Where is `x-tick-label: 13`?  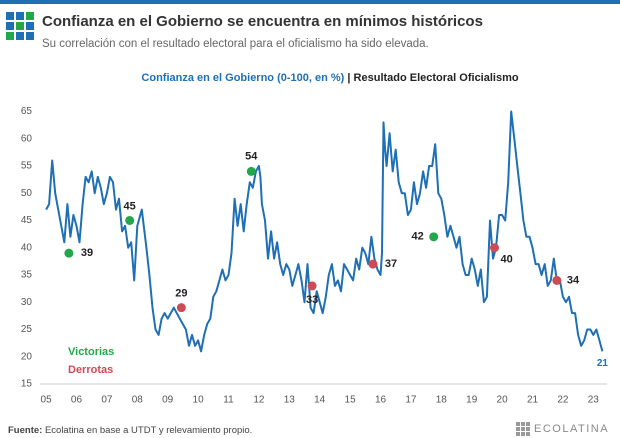 x-tick-label: 13 is located at coordinates (290, 400).